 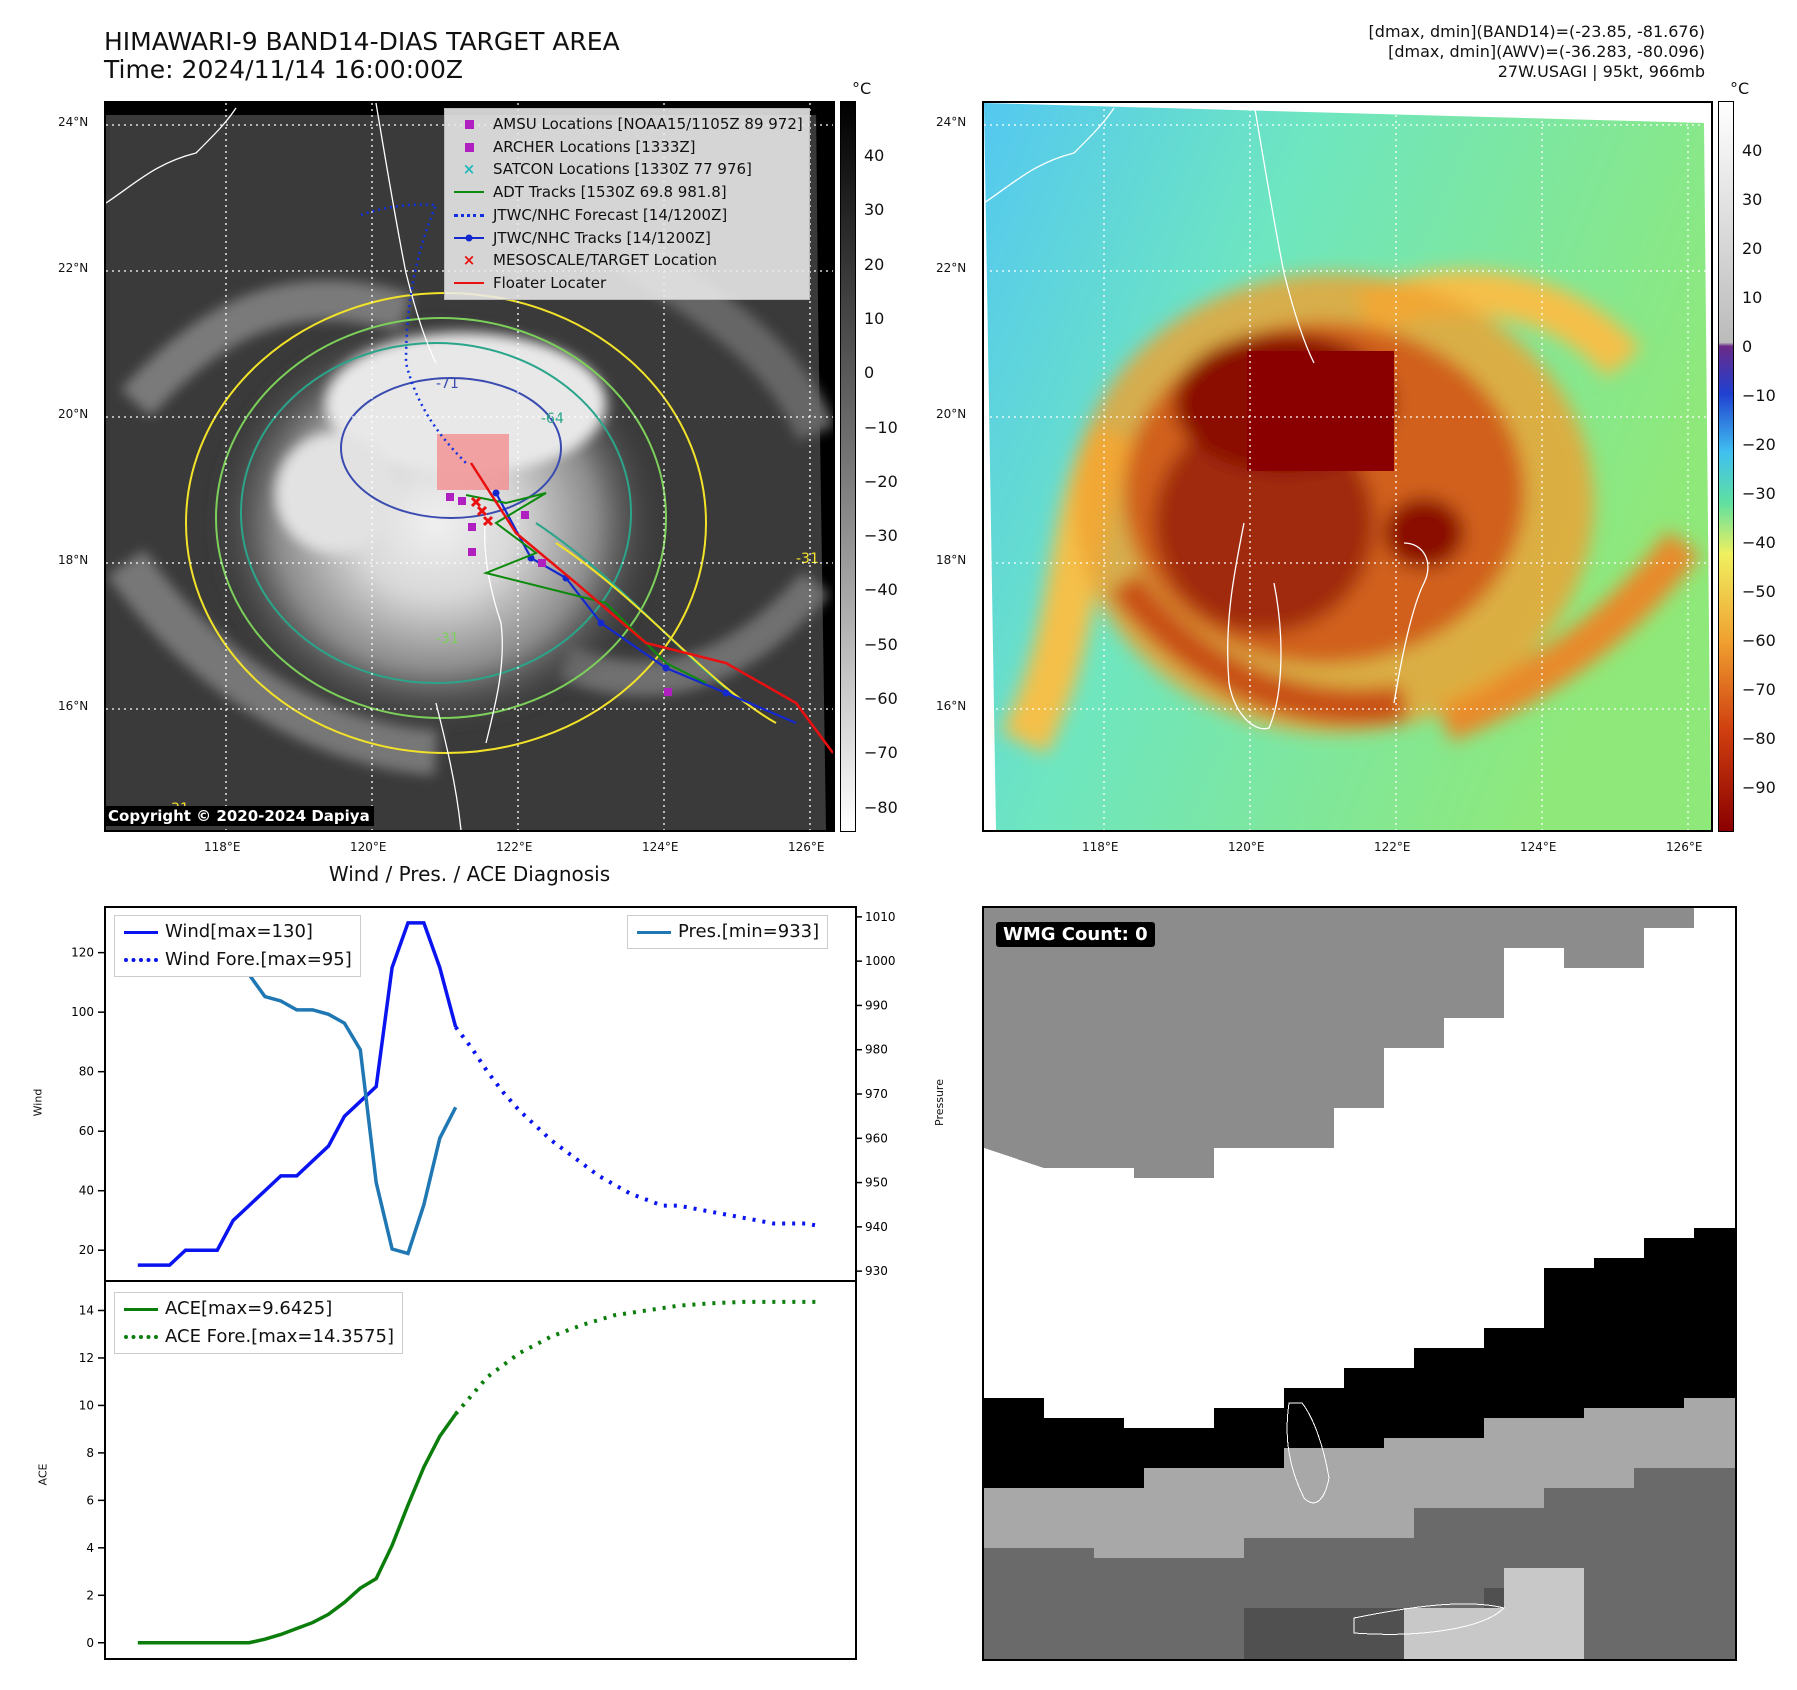 What do you see at coordinates (1320, 411) in the screenshot?
I see `coldest-block` at bounding box center [1320, 411].